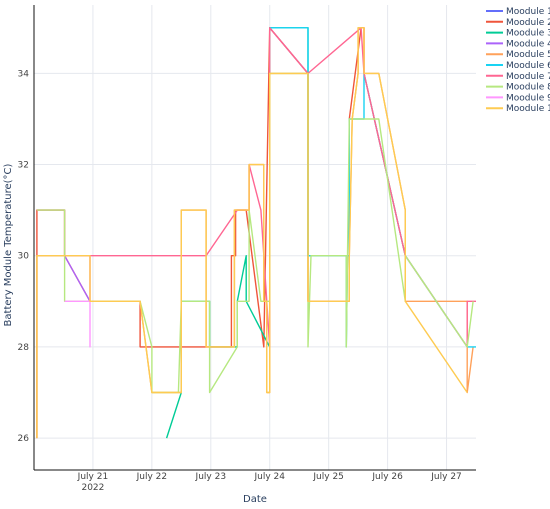  I want to click on legend-item-module-2: Moodule 2, so click(518, 23).